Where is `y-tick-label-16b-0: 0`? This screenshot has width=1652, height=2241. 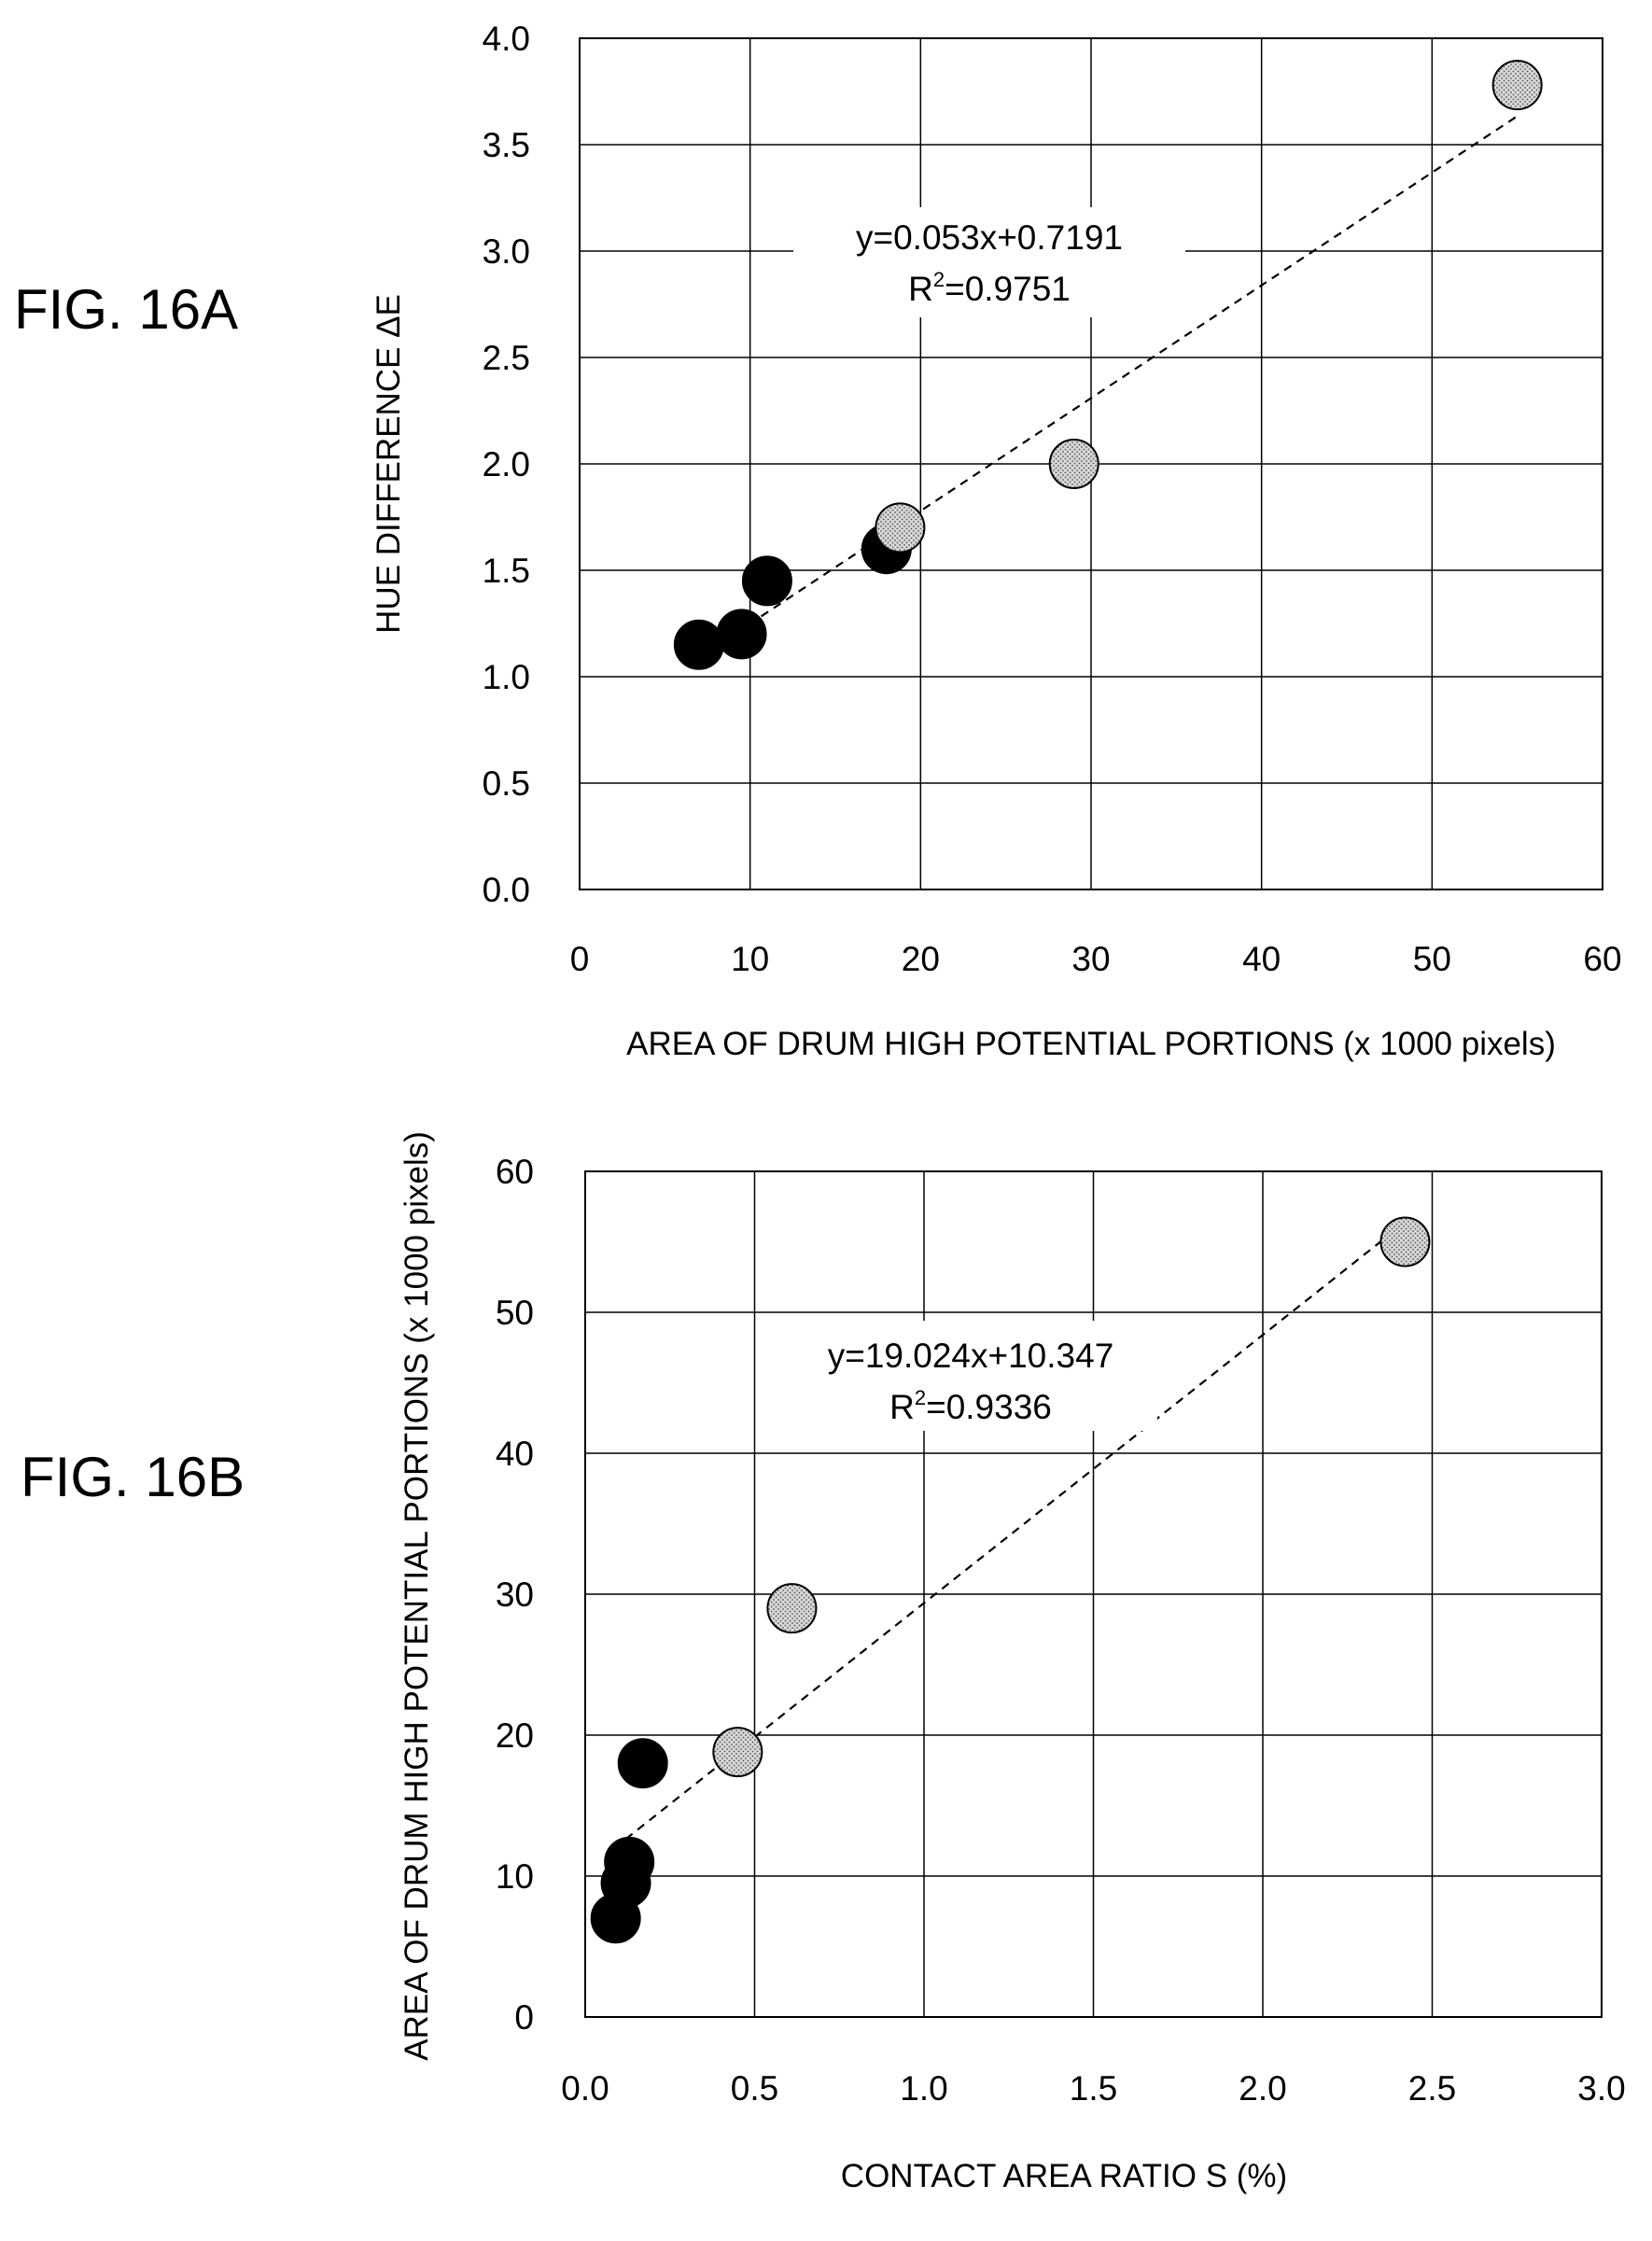 y-tick-label-16b-0: 0 is located at coordinates (524, 2017).